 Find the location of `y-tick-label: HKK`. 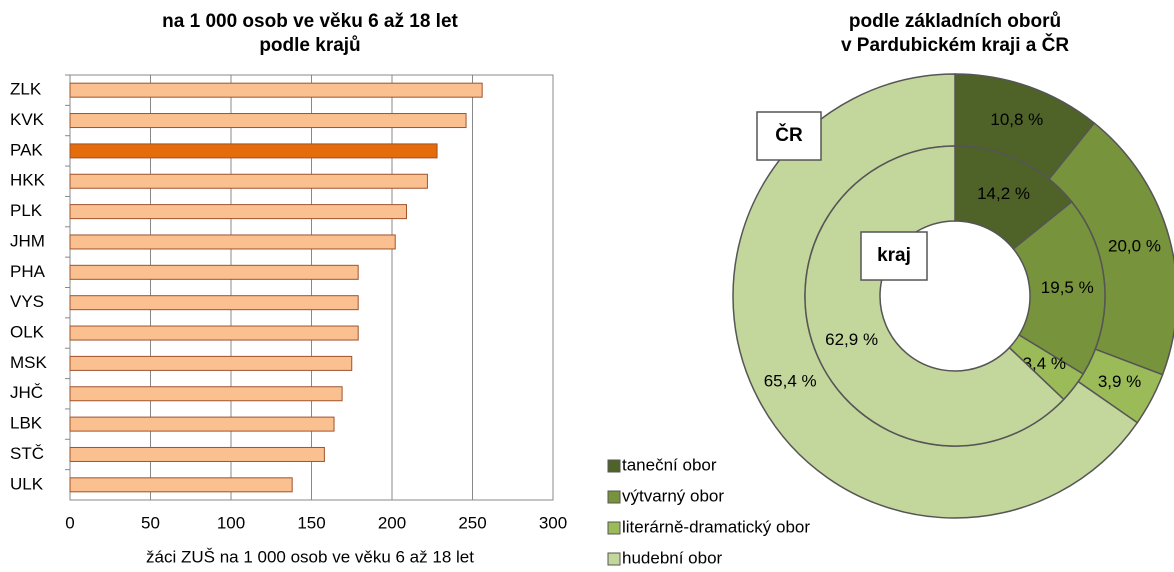

y-tick-label: HKK is located at coordinates (28, 180).